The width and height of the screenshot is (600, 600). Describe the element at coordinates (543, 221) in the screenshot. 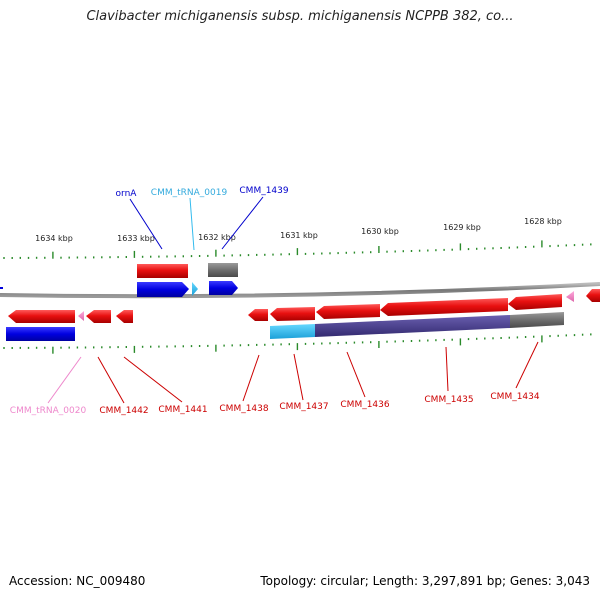

I see `scale-label-1628: 1628 kbp` at that location.